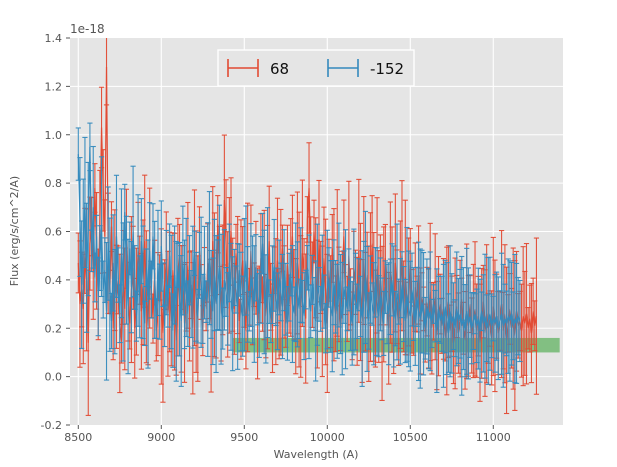  I want to click on legend-label: -152, so click(387, 69).